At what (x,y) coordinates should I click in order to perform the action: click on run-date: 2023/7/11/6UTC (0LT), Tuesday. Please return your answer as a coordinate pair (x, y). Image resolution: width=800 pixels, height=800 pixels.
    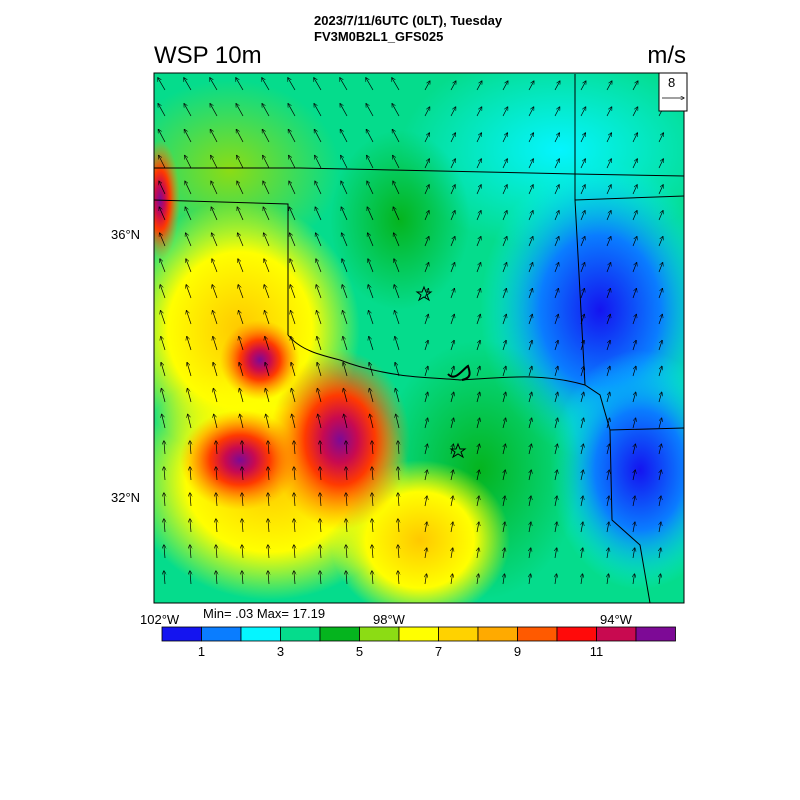
    Looking at the image, I should click on (408, 20).